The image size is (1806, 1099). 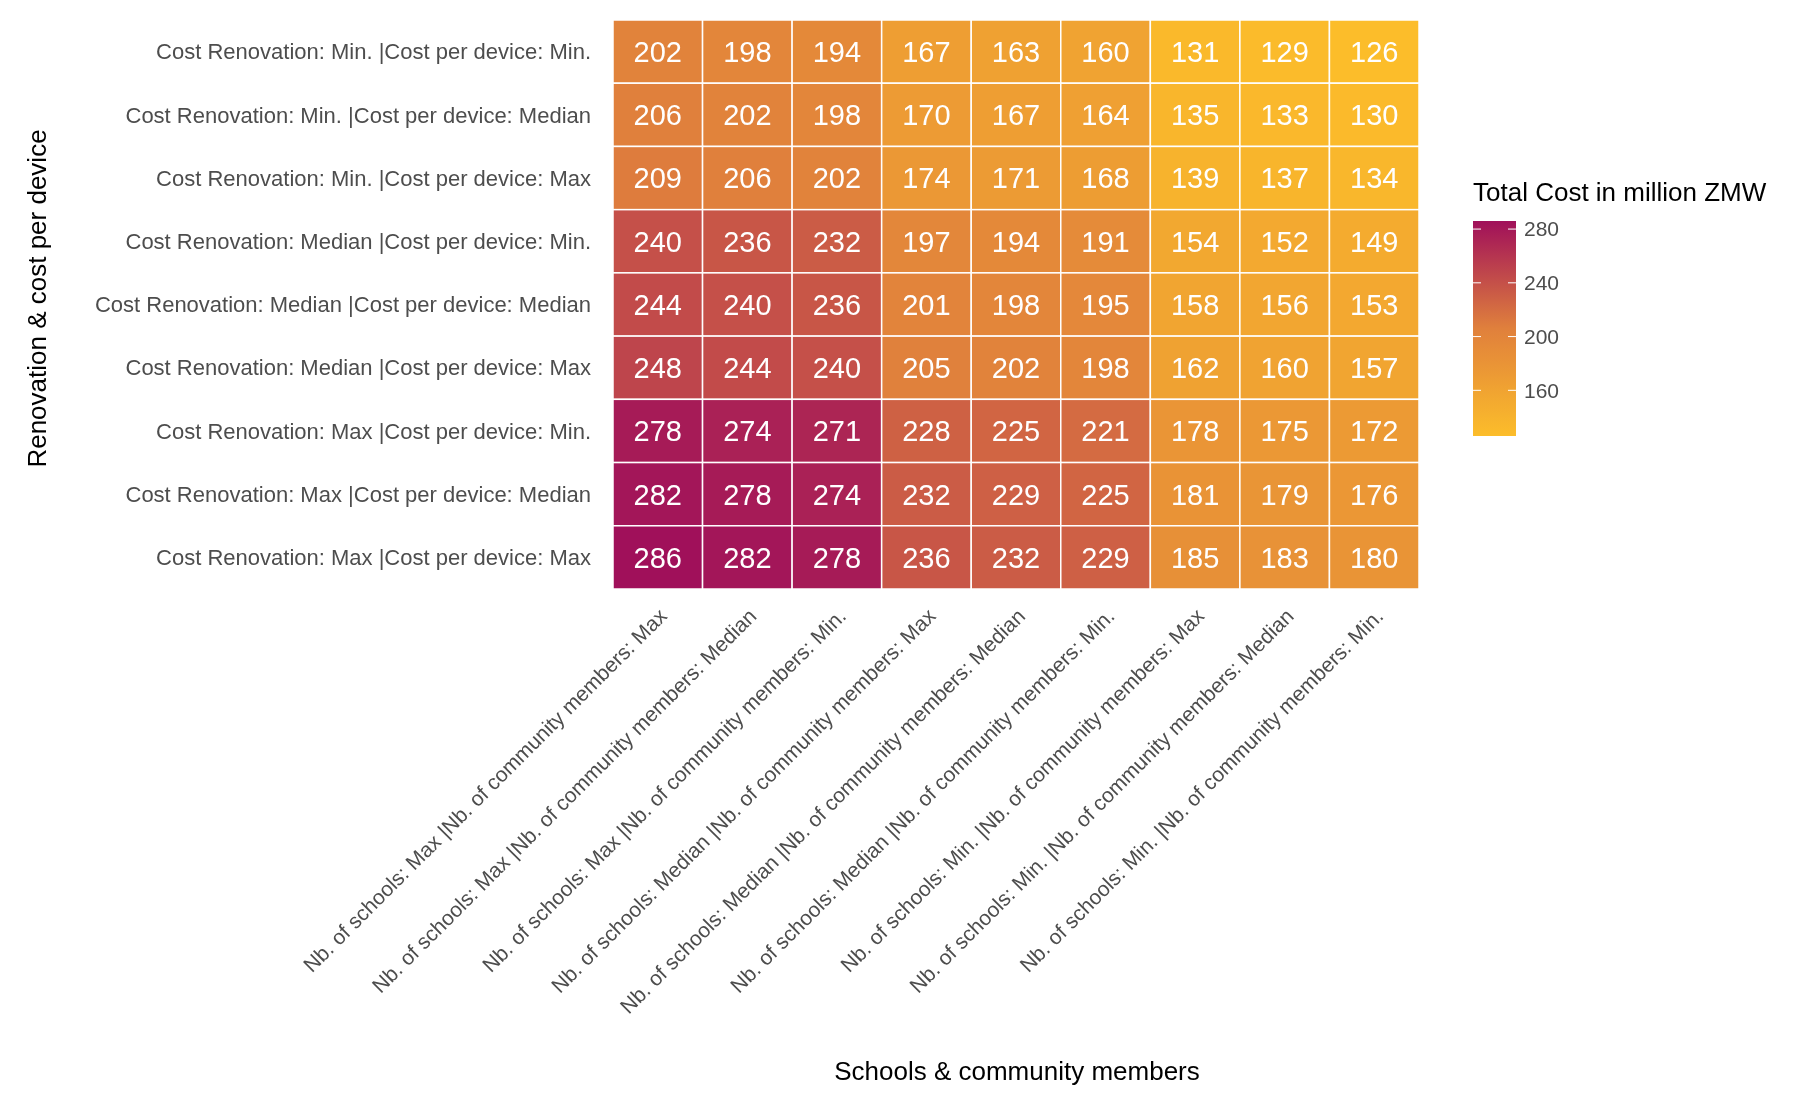 What do you see at coordinates (1374, 368) in the screenshot?
I see `data-label: 157` at bounding box center [1374, 368].